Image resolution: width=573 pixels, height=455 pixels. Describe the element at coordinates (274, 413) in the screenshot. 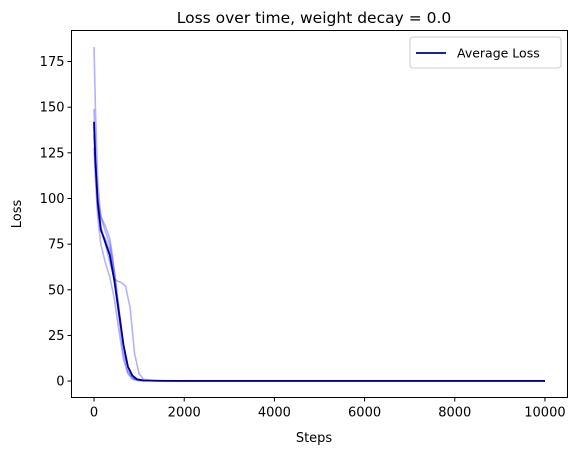

I see `x-tick-label: 4000` at that location.